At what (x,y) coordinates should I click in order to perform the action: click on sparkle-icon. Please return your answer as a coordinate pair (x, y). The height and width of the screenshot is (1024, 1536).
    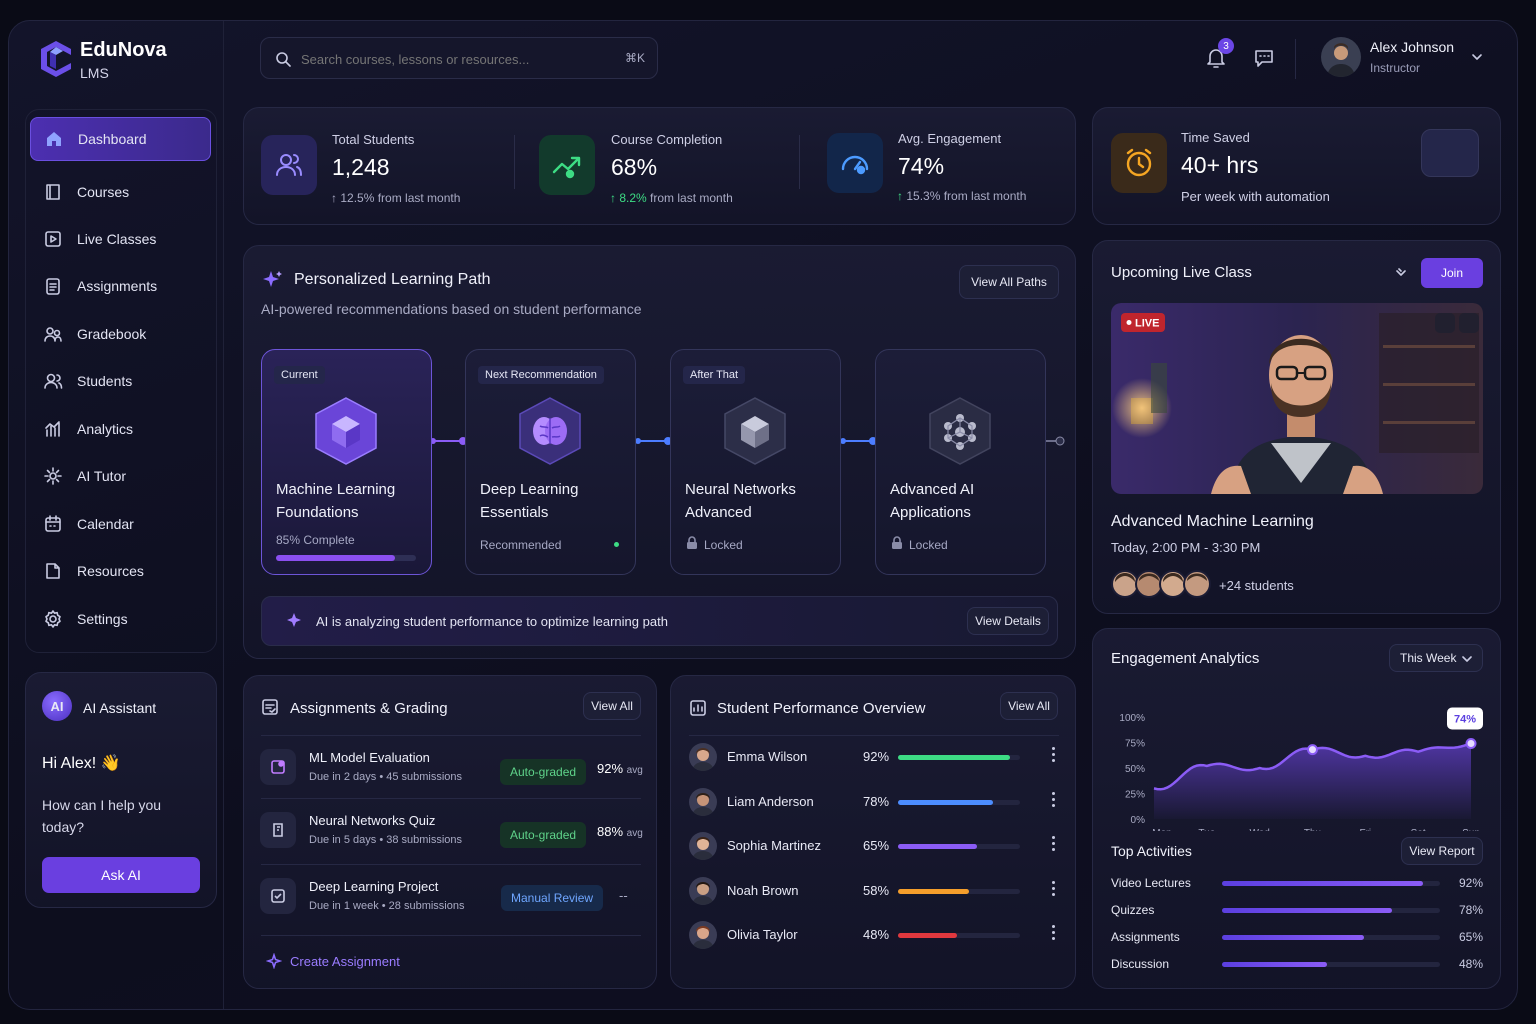
    Looking at the image, I should click on (53, 476).